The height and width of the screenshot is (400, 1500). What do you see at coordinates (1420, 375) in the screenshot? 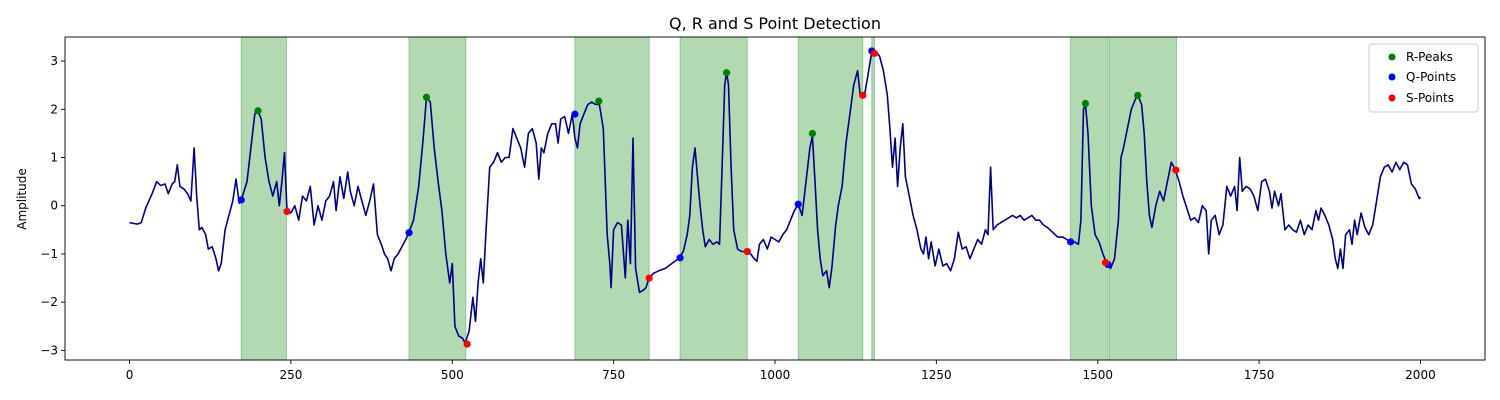
I see `x-tick-label: 2000` at bounding box center [1420, 375].